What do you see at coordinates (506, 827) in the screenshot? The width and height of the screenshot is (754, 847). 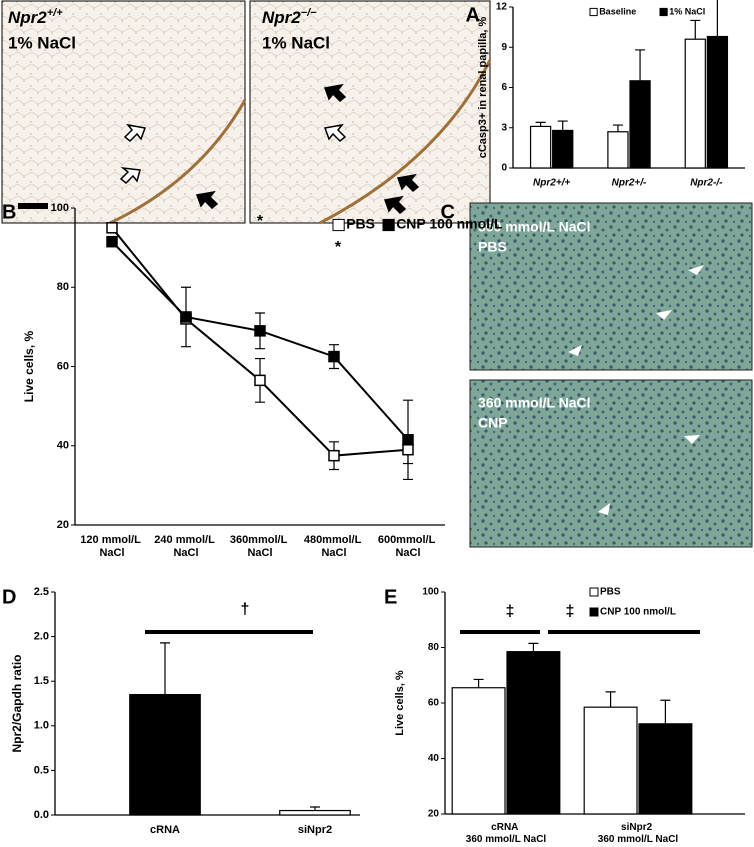 I see `label-line: cRNA` at bounding box center [506, 827].